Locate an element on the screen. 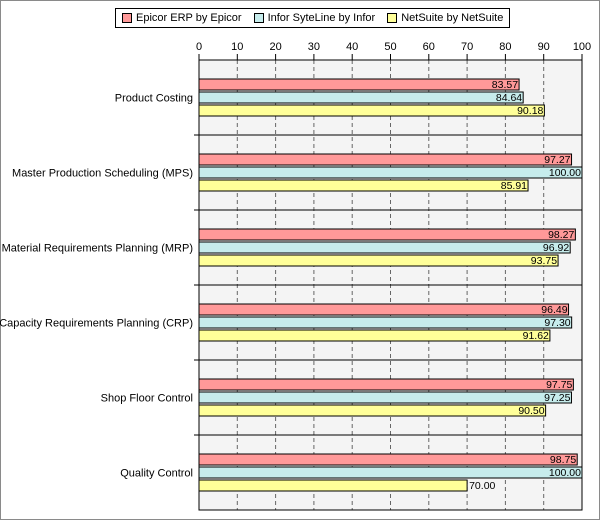  category-label: Master Production Scheduling (MPS) is located at coordinates (102, 174).